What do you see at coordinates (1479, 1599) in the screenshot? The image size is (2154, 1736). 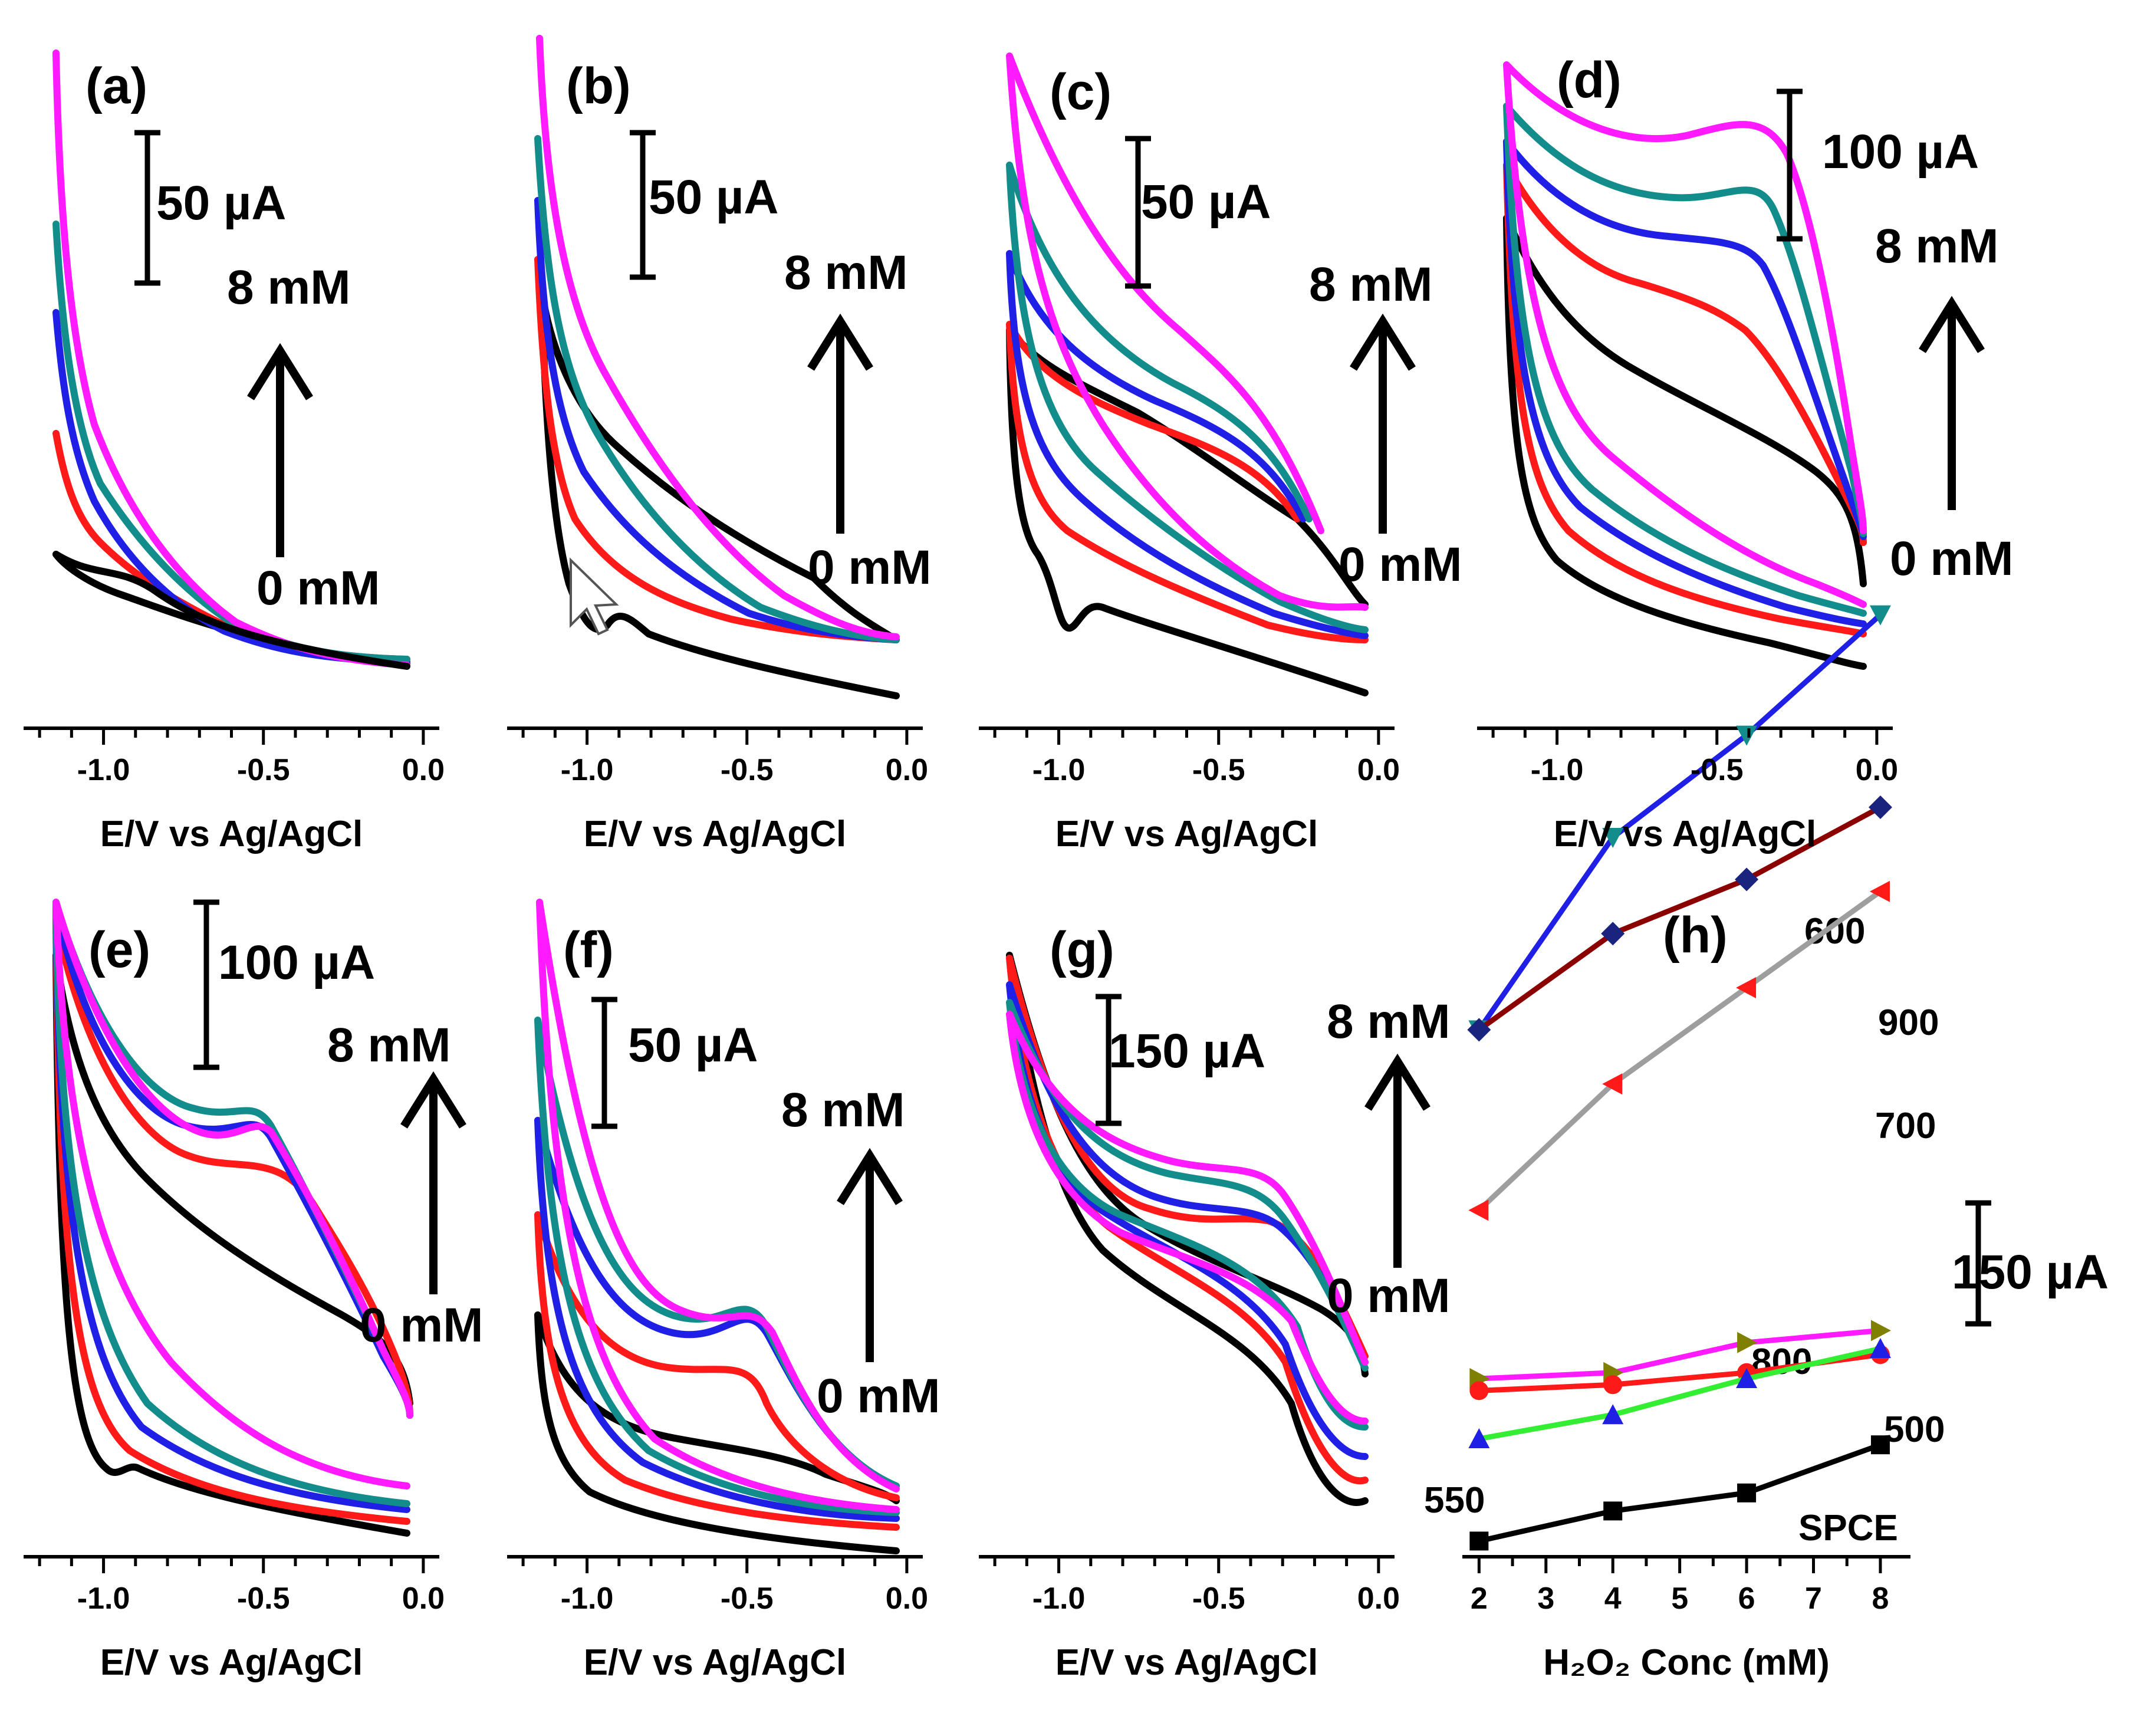 I see `tick-label: 2` at bounding box center [1479, 1599].